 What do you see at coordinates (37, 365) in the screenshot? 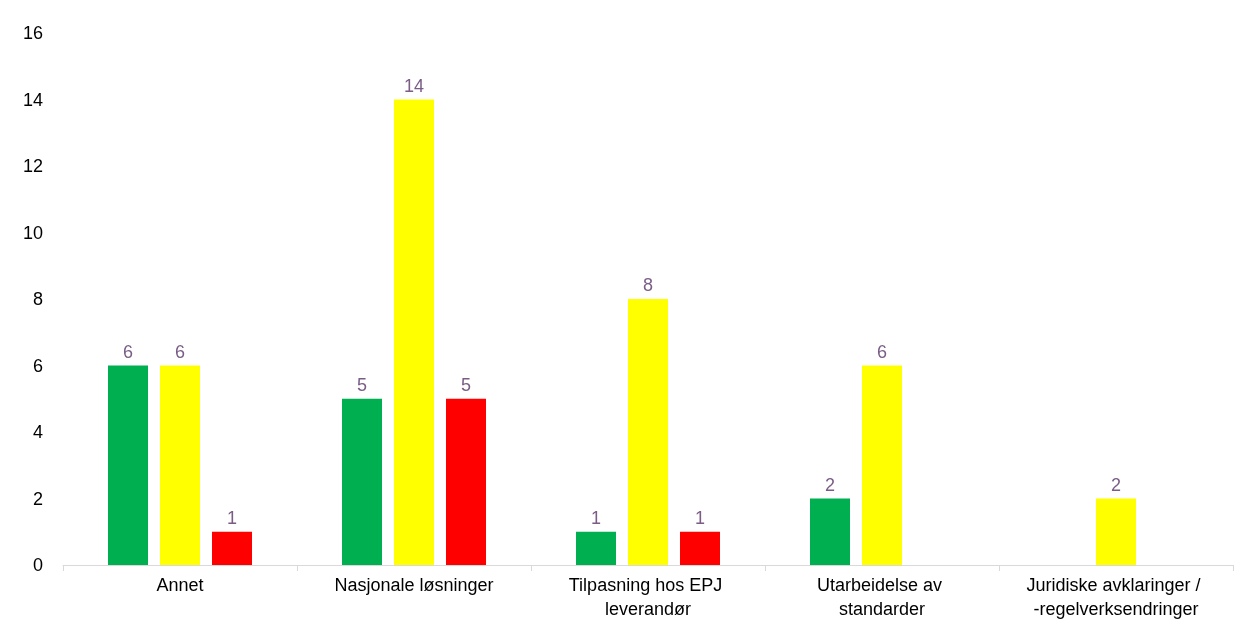
I see `y-tick-label: 6` at bounding box center [37, 365].